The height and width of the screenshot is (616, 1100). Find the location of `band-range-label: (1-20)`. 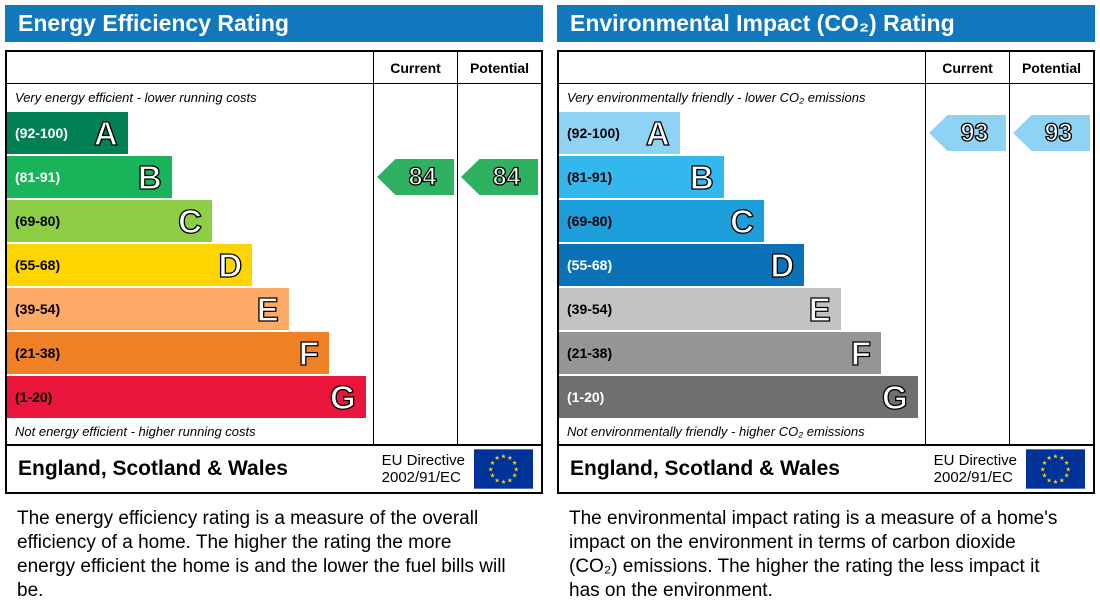

band-range-label: (1-20) is located at coordinates (34, 397).